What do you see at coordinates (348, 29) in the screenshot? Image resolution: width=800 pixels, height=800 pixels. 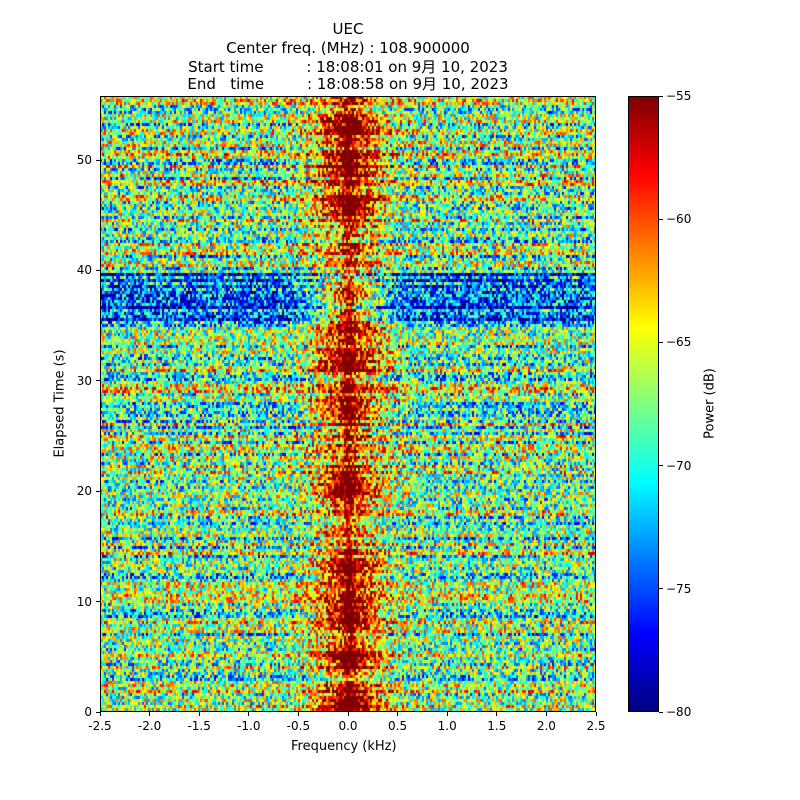 I see `chart-title-line-1: UEC` at bounding box center [348, 29].